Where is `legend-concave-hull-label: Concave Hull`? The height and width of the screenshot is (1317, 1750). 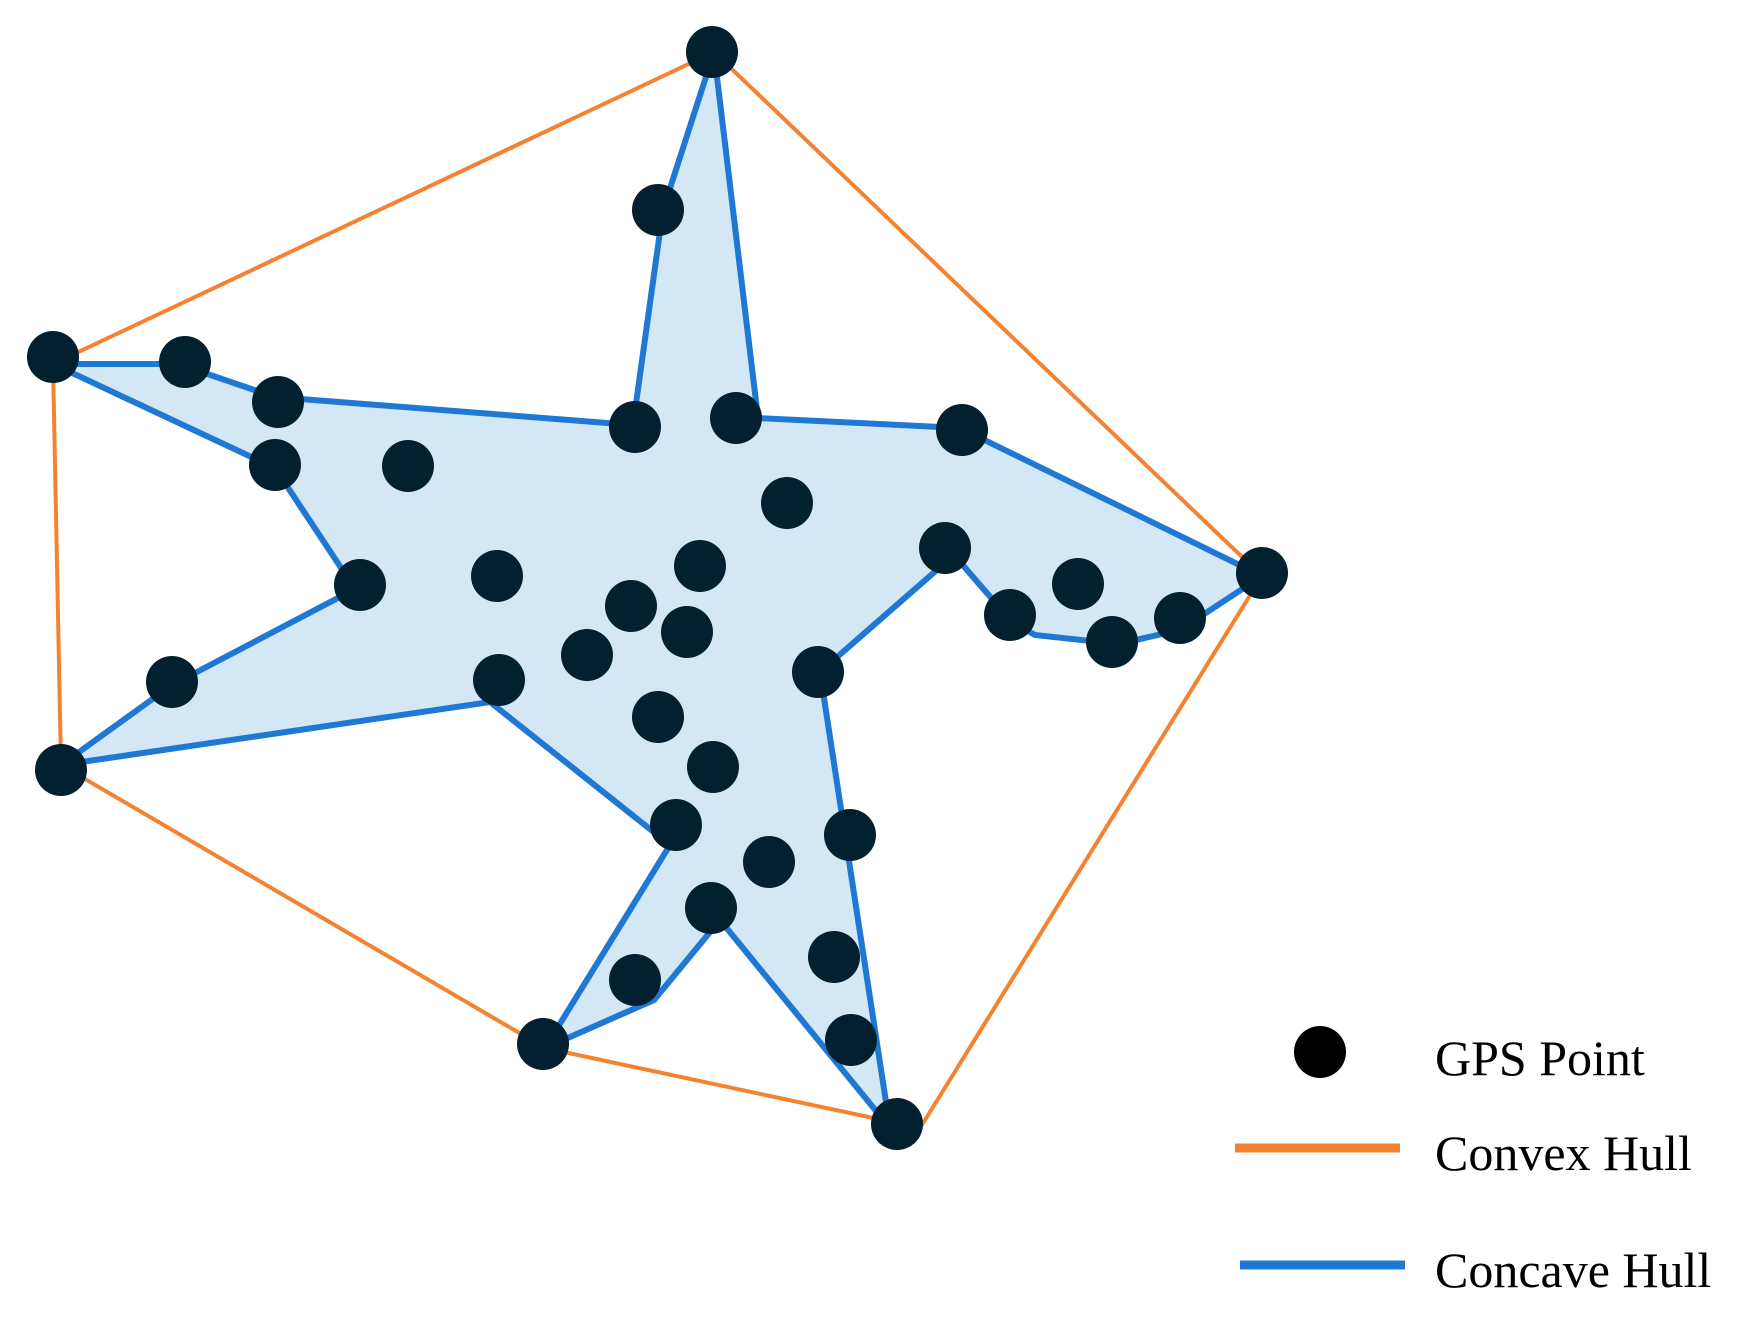 legend-concave-hull-label: Concave Hull is located at coordinates (1573, 1270).